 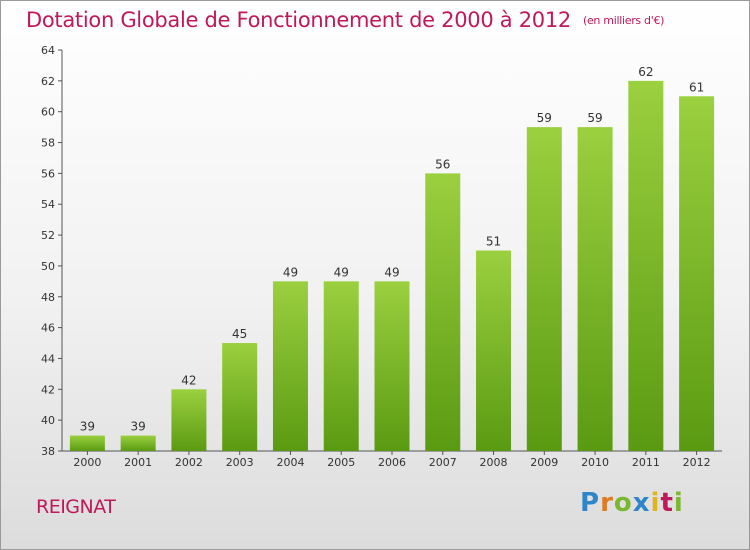 What do you see at coordinates (697, 462) in the screenshot?
I see `x-tick-label: 2012` at bounding box center [697, 462].